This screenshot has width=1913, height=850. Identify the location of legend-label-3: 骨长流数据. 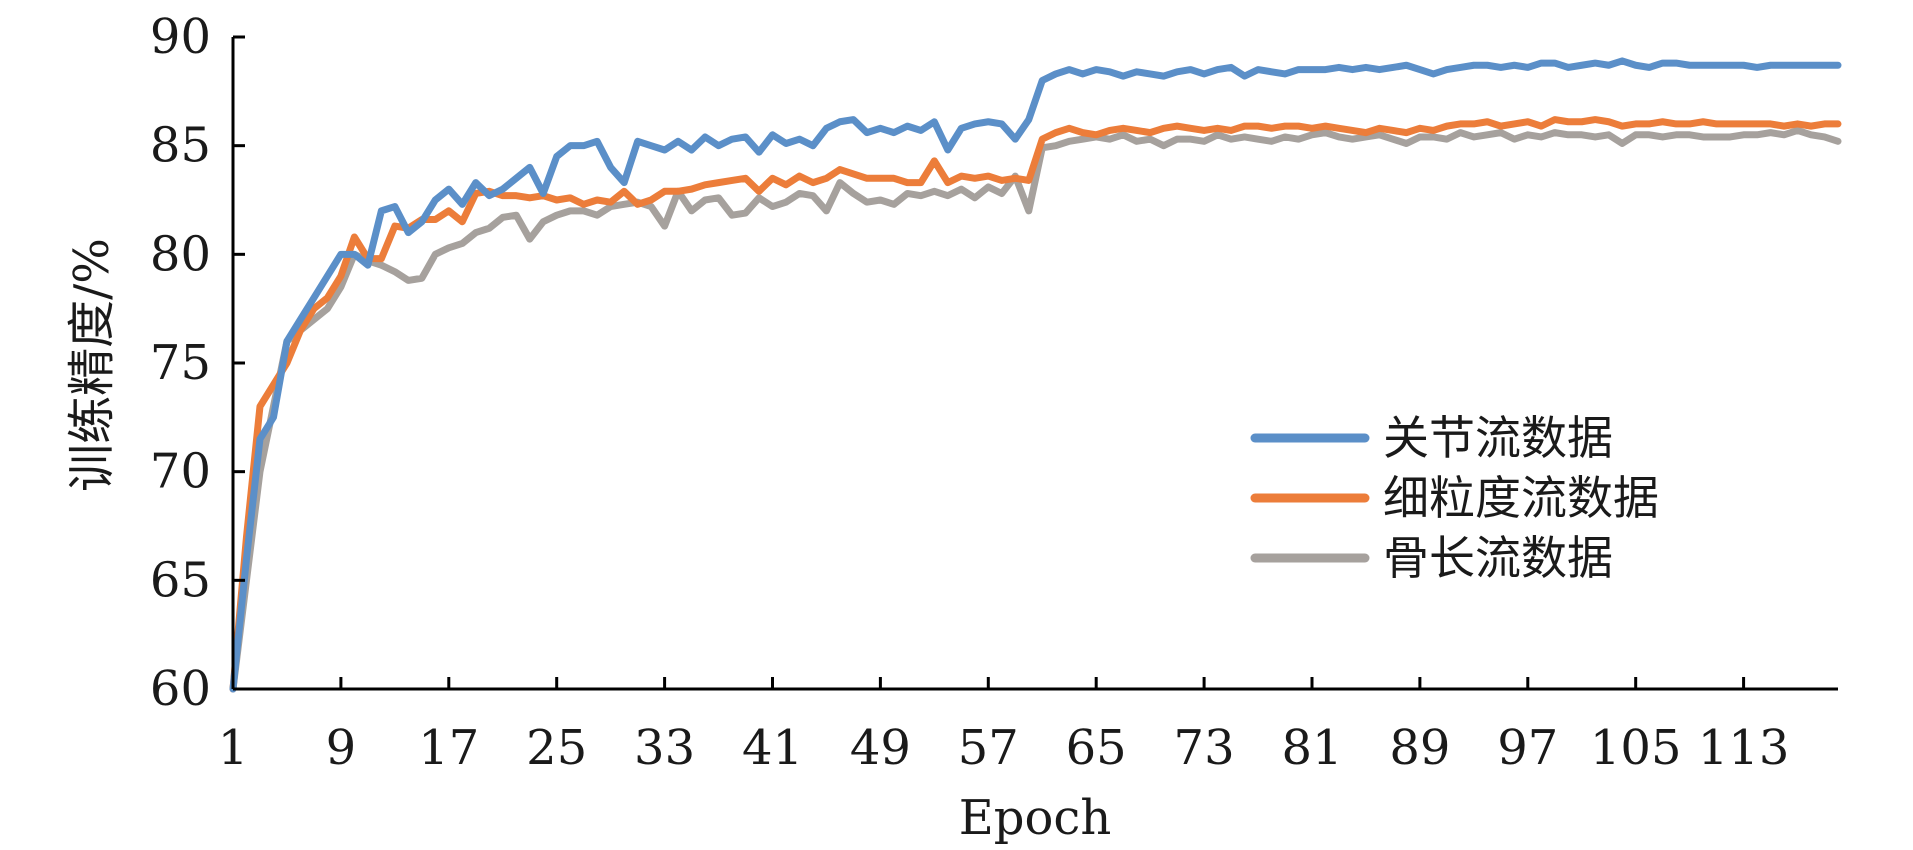
(1498, 558).